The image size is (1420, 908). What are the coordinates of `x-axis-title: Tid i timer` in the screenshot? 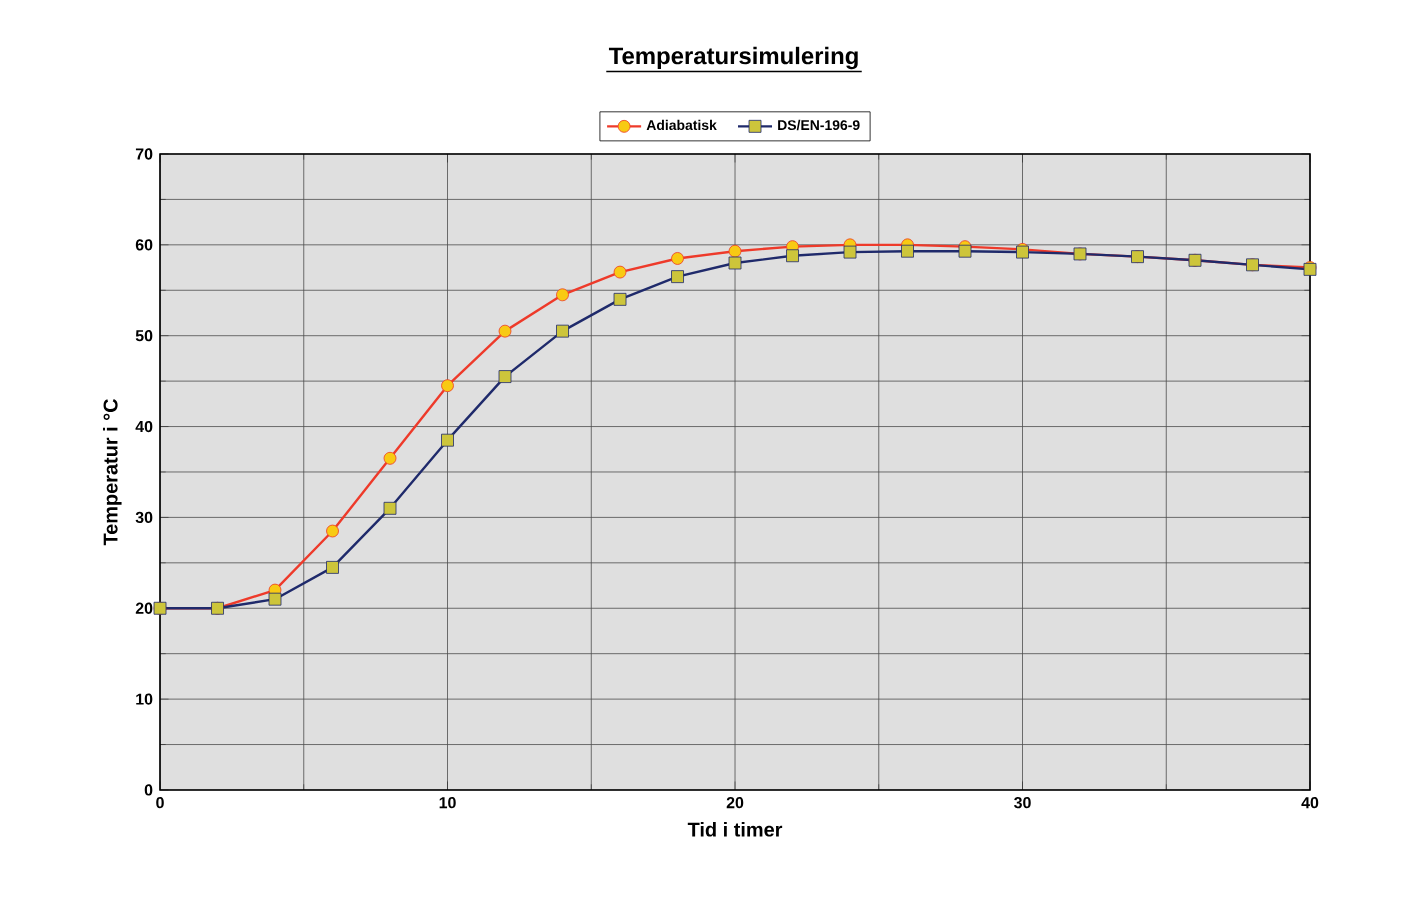 It's located at (735, 829).